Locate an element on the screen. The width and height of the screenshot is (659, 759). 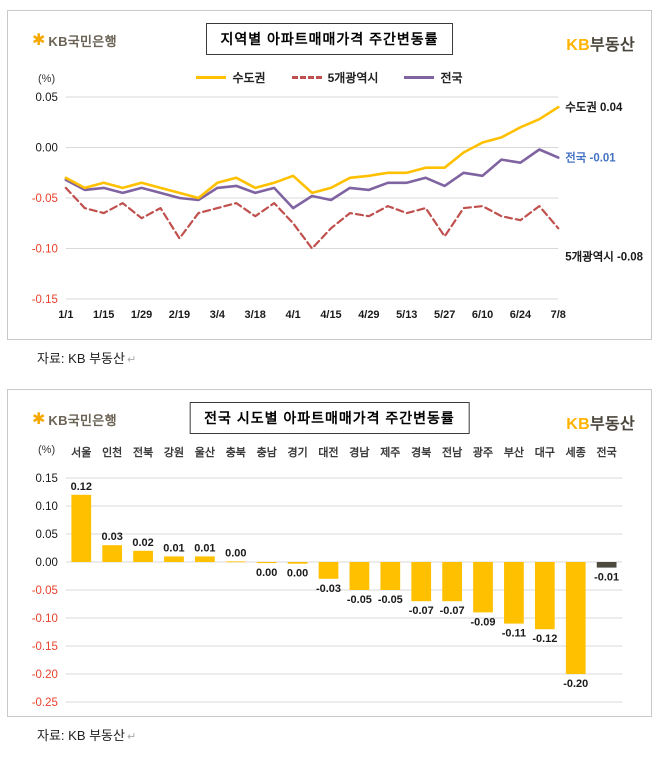
x-tick-label: 1/1 is located at coordinates (65, 315).